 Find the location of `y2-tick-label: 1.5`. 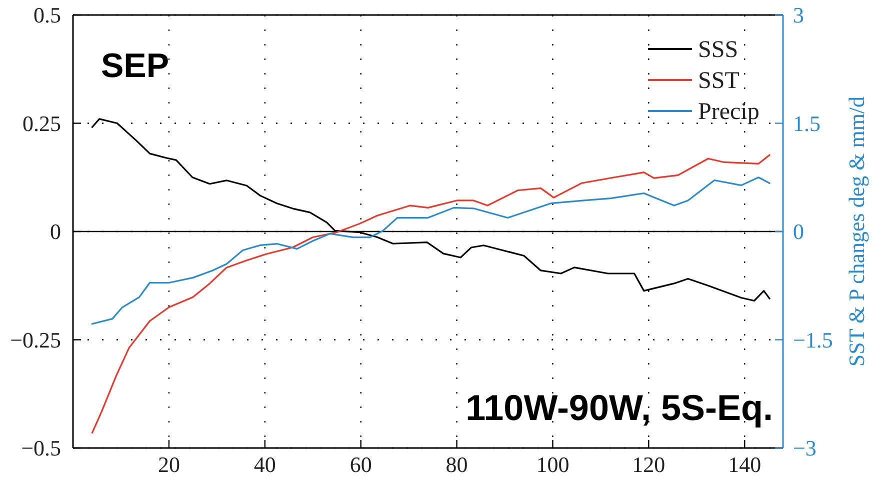

y2-tick-label: 1.5 is located at coordinates (806, 123).